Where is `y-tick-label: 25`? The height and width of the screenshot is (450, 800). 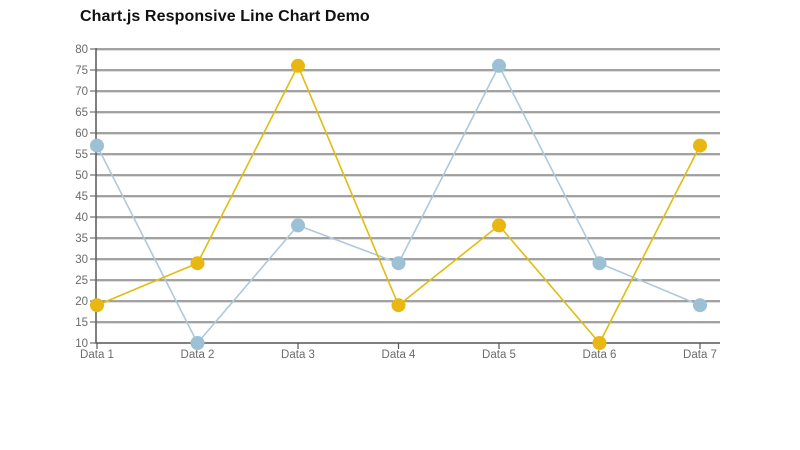 y-tick-label: 25 is located at coordinates (81, 281).